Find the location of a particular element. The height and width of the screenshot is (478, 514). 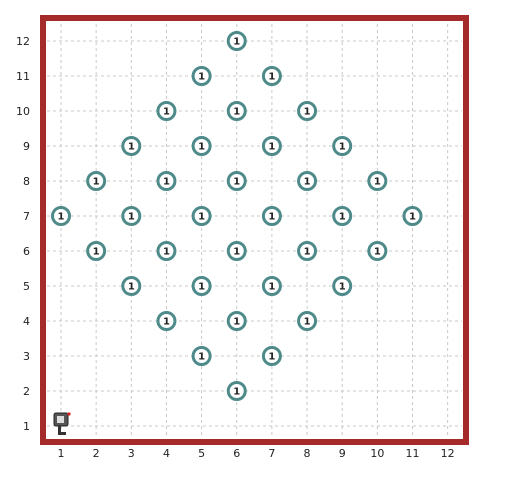

y-axis-label: 9 is located at coordinates (26, 146).